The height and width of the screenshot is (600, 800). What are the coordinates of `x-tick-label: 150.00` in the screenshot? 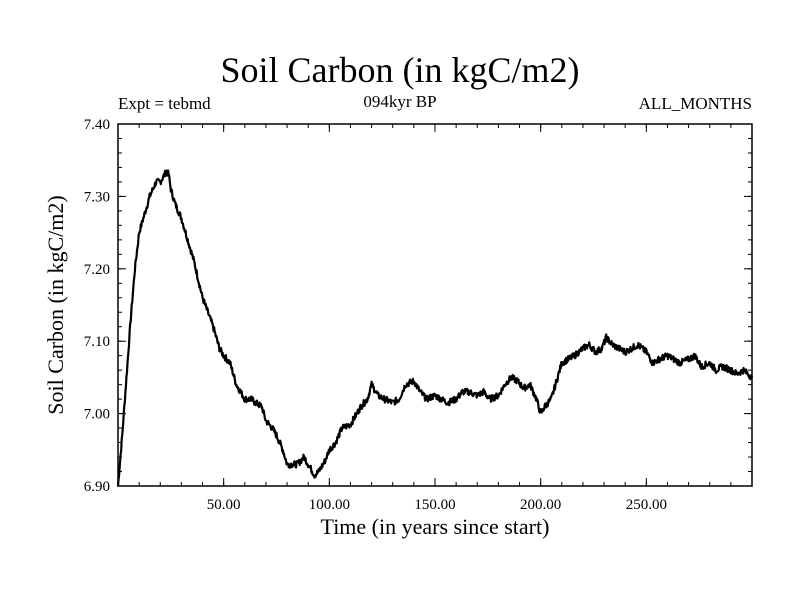 It's located at (434, 505).